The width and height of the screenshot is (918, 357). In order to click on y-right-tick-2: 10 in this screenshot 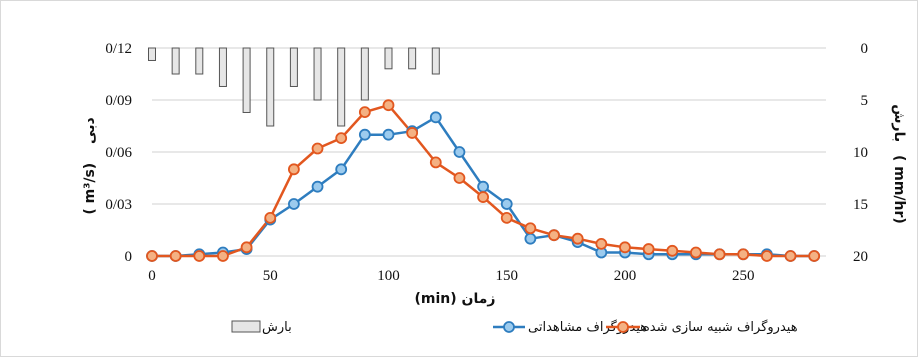, I will do `click(860, 153)`.